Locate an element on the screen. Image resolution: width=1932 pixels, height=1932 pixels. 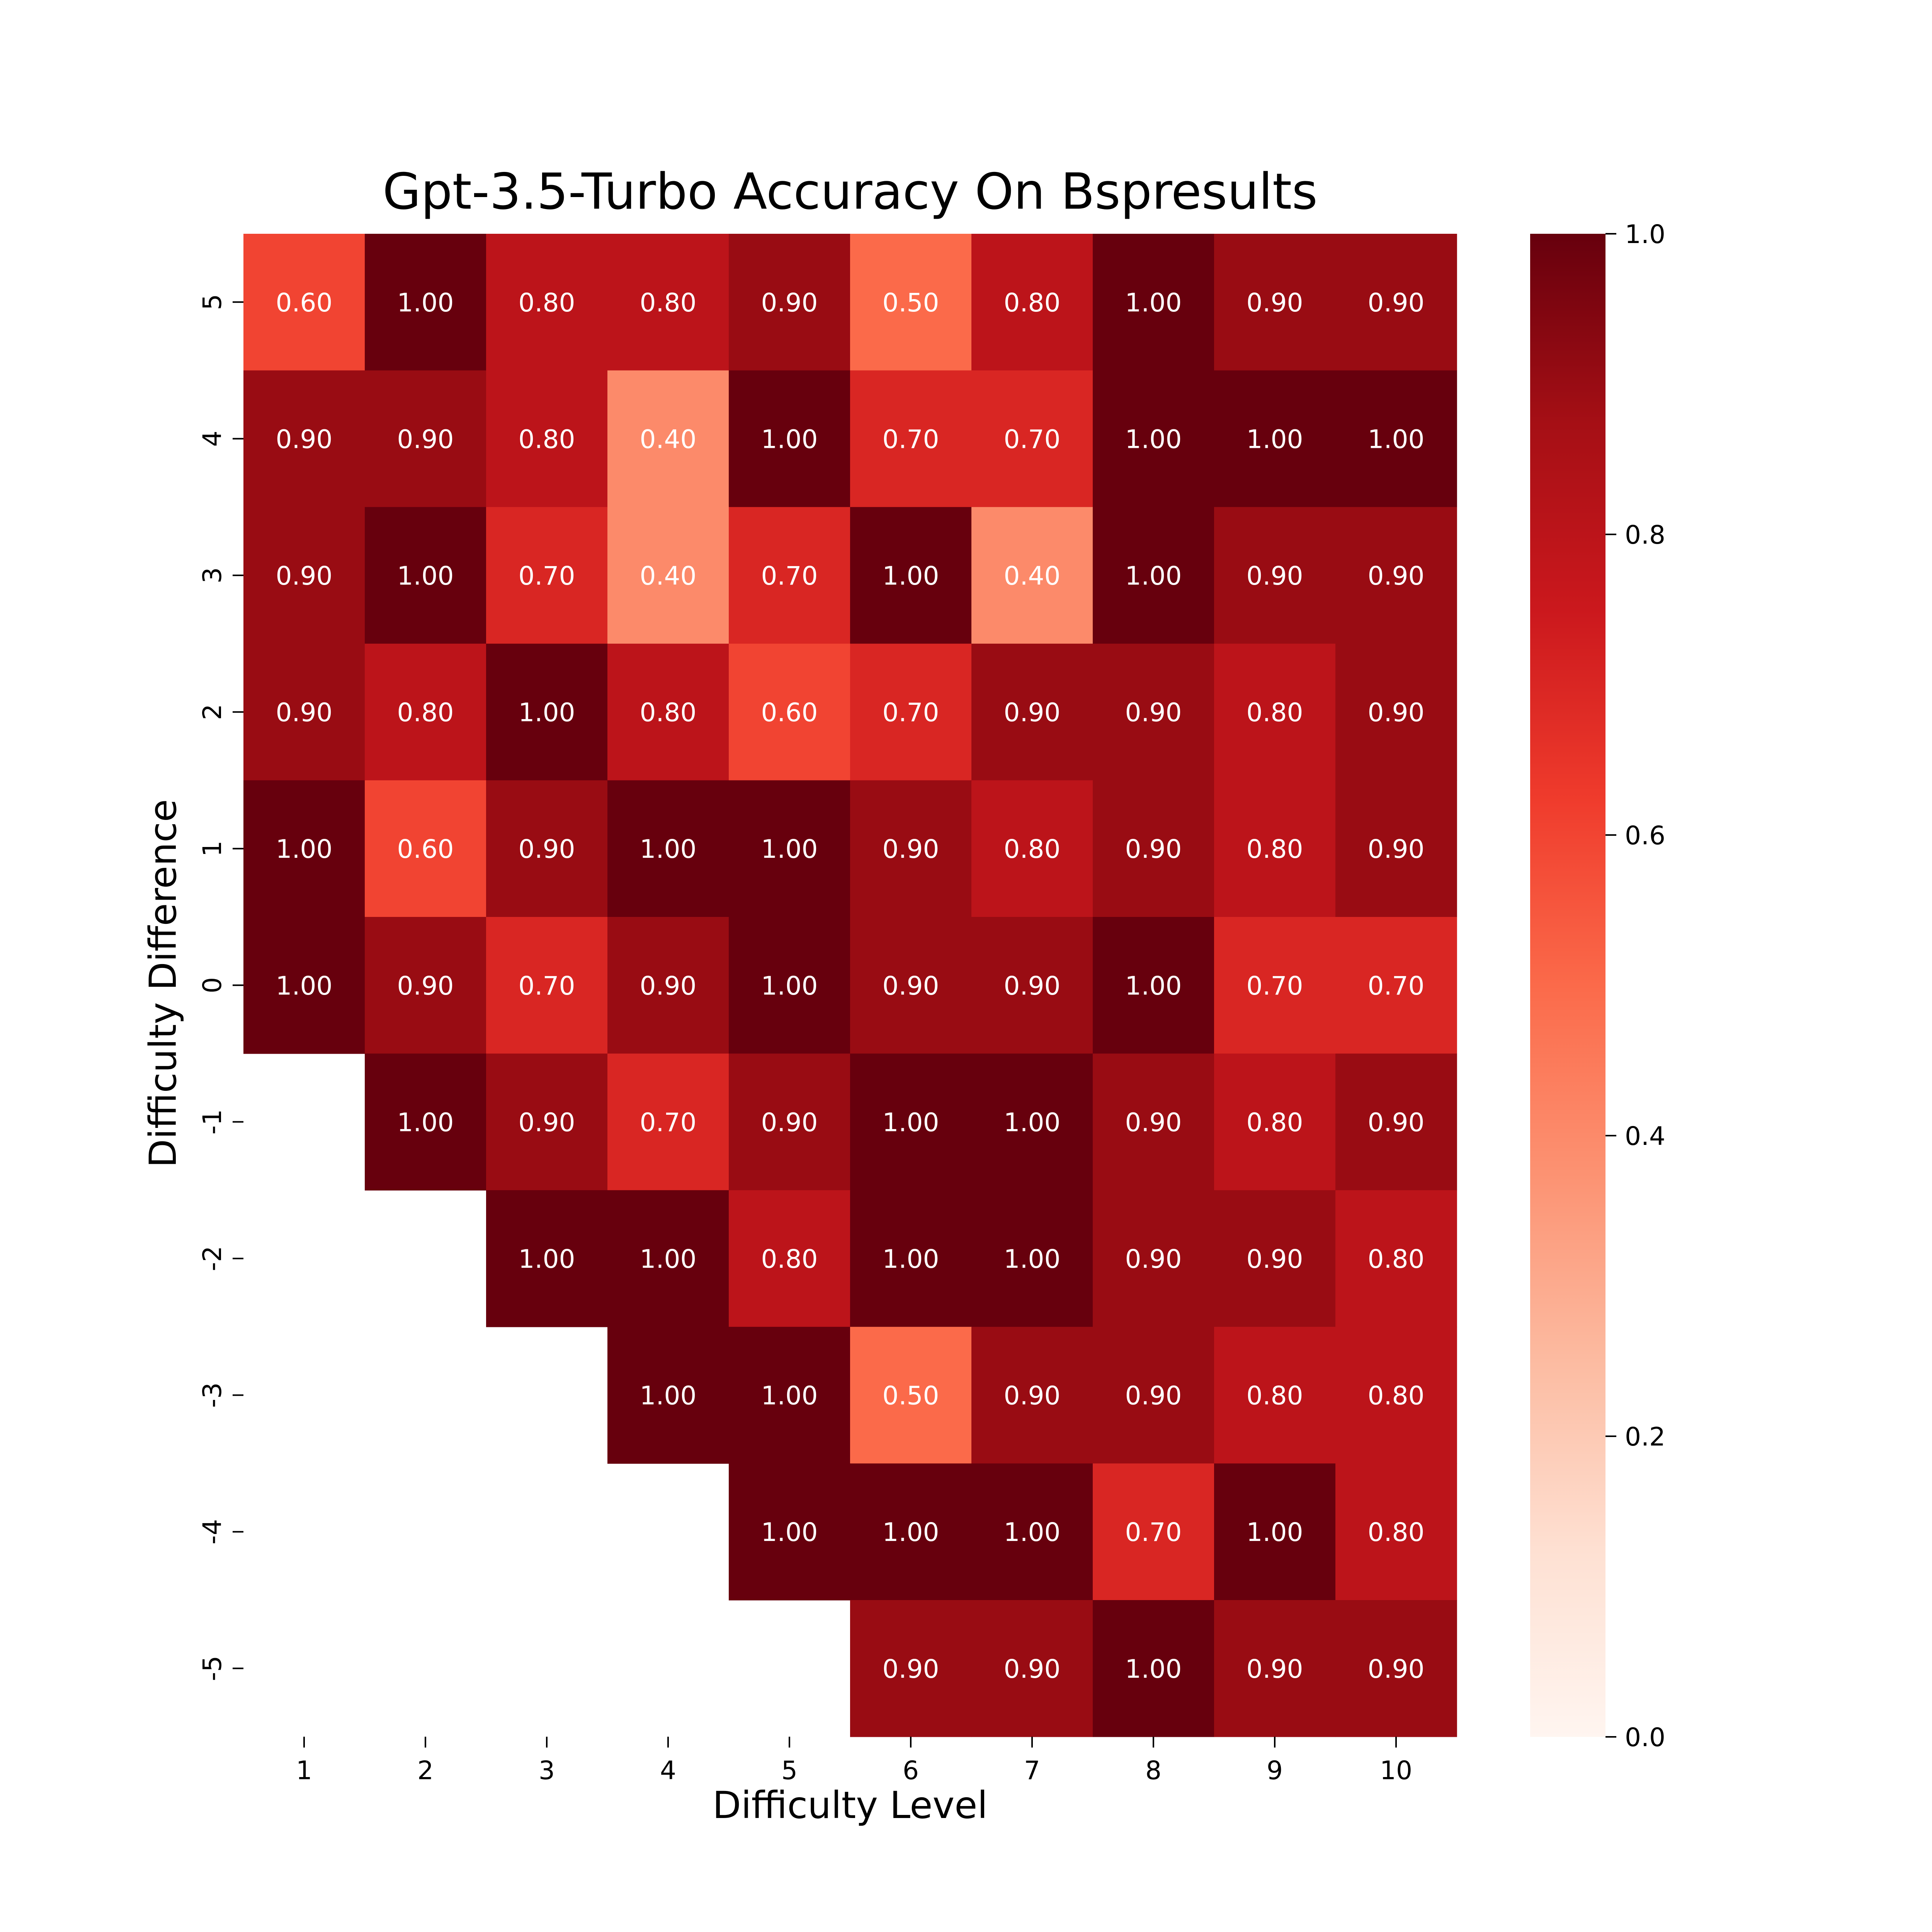
y-tick-label: 3 is located at coordinates (212, 575).